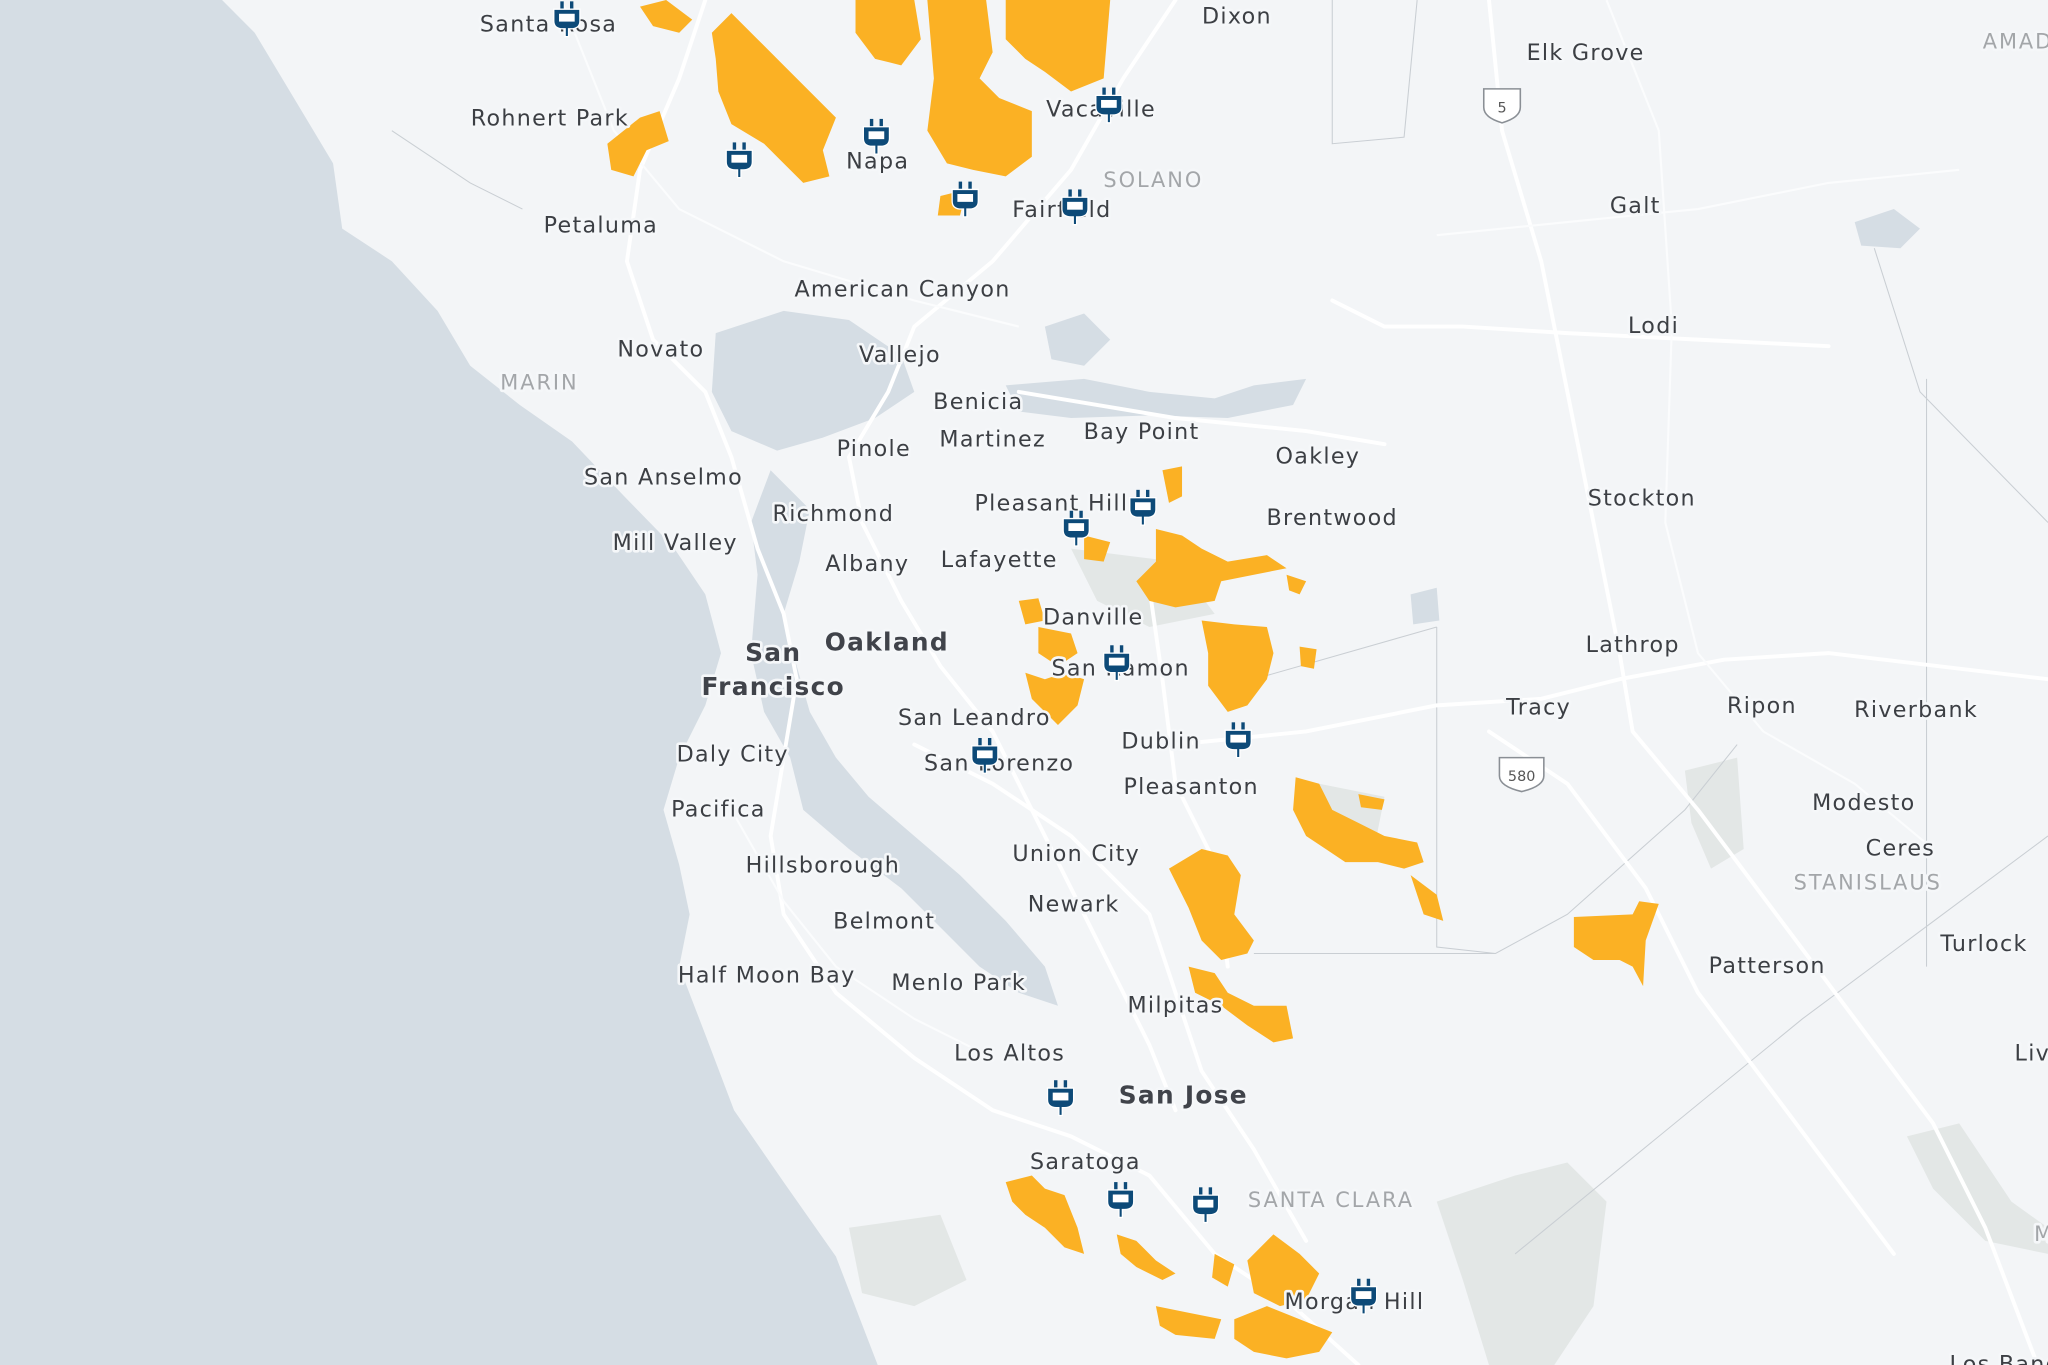 This screenshot has width=2048, height=1365. I want to click on county-label: STANISLAUS, so click(1868, 883).